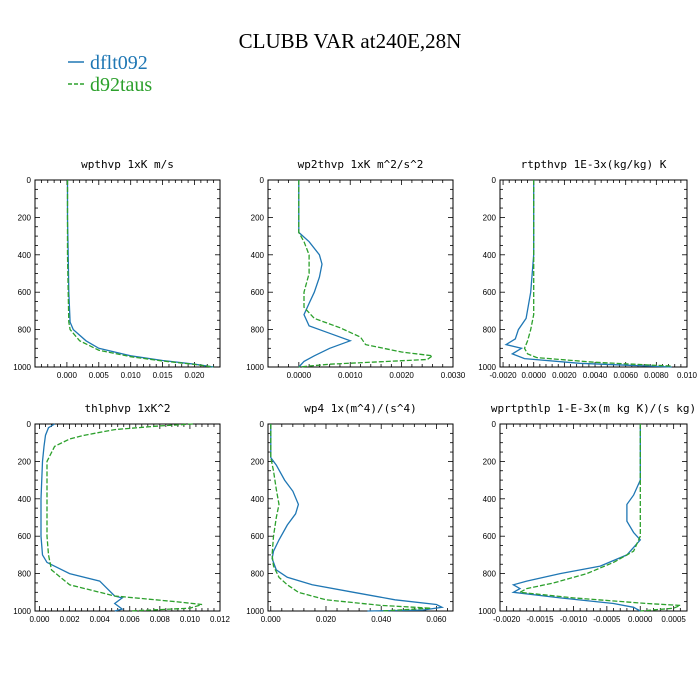 The height and width of the screenshot is (700, 700). I want to click on legend-label-d92taus: d92taus, so click(121, 85).